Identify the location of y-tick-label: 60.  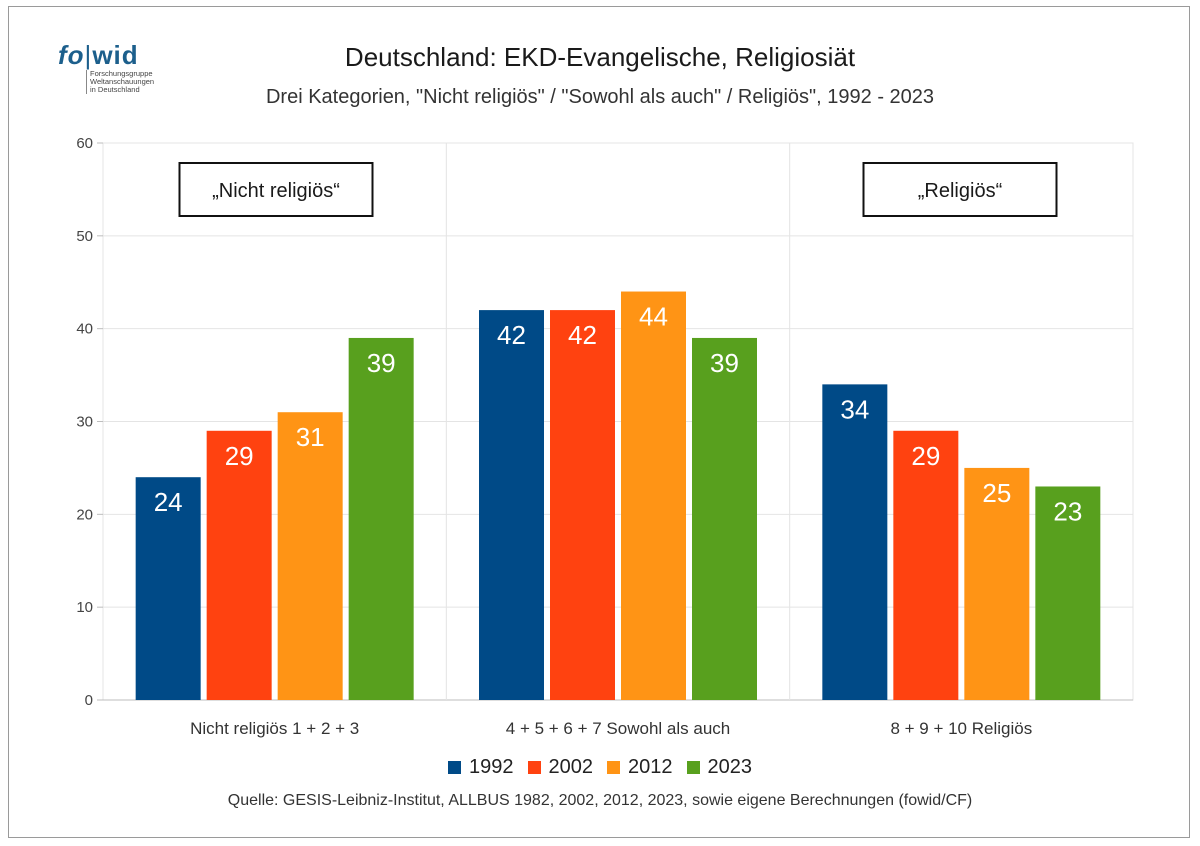
(84, 143).